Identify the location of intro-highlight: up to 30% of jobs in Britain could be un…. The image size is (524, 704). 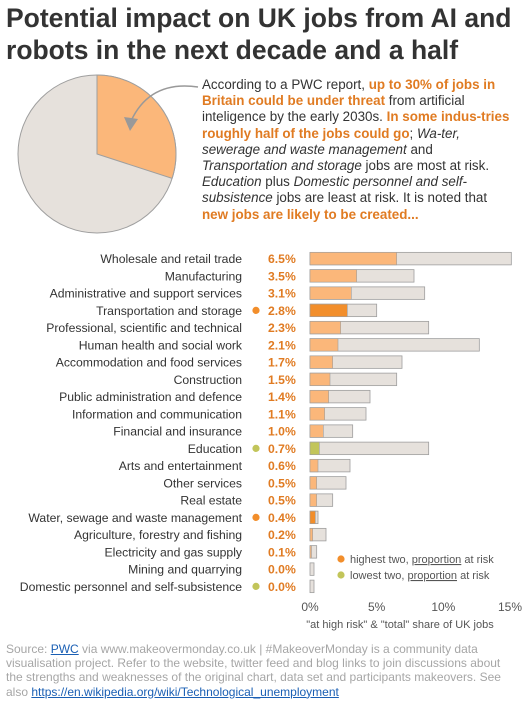
(349, 93).